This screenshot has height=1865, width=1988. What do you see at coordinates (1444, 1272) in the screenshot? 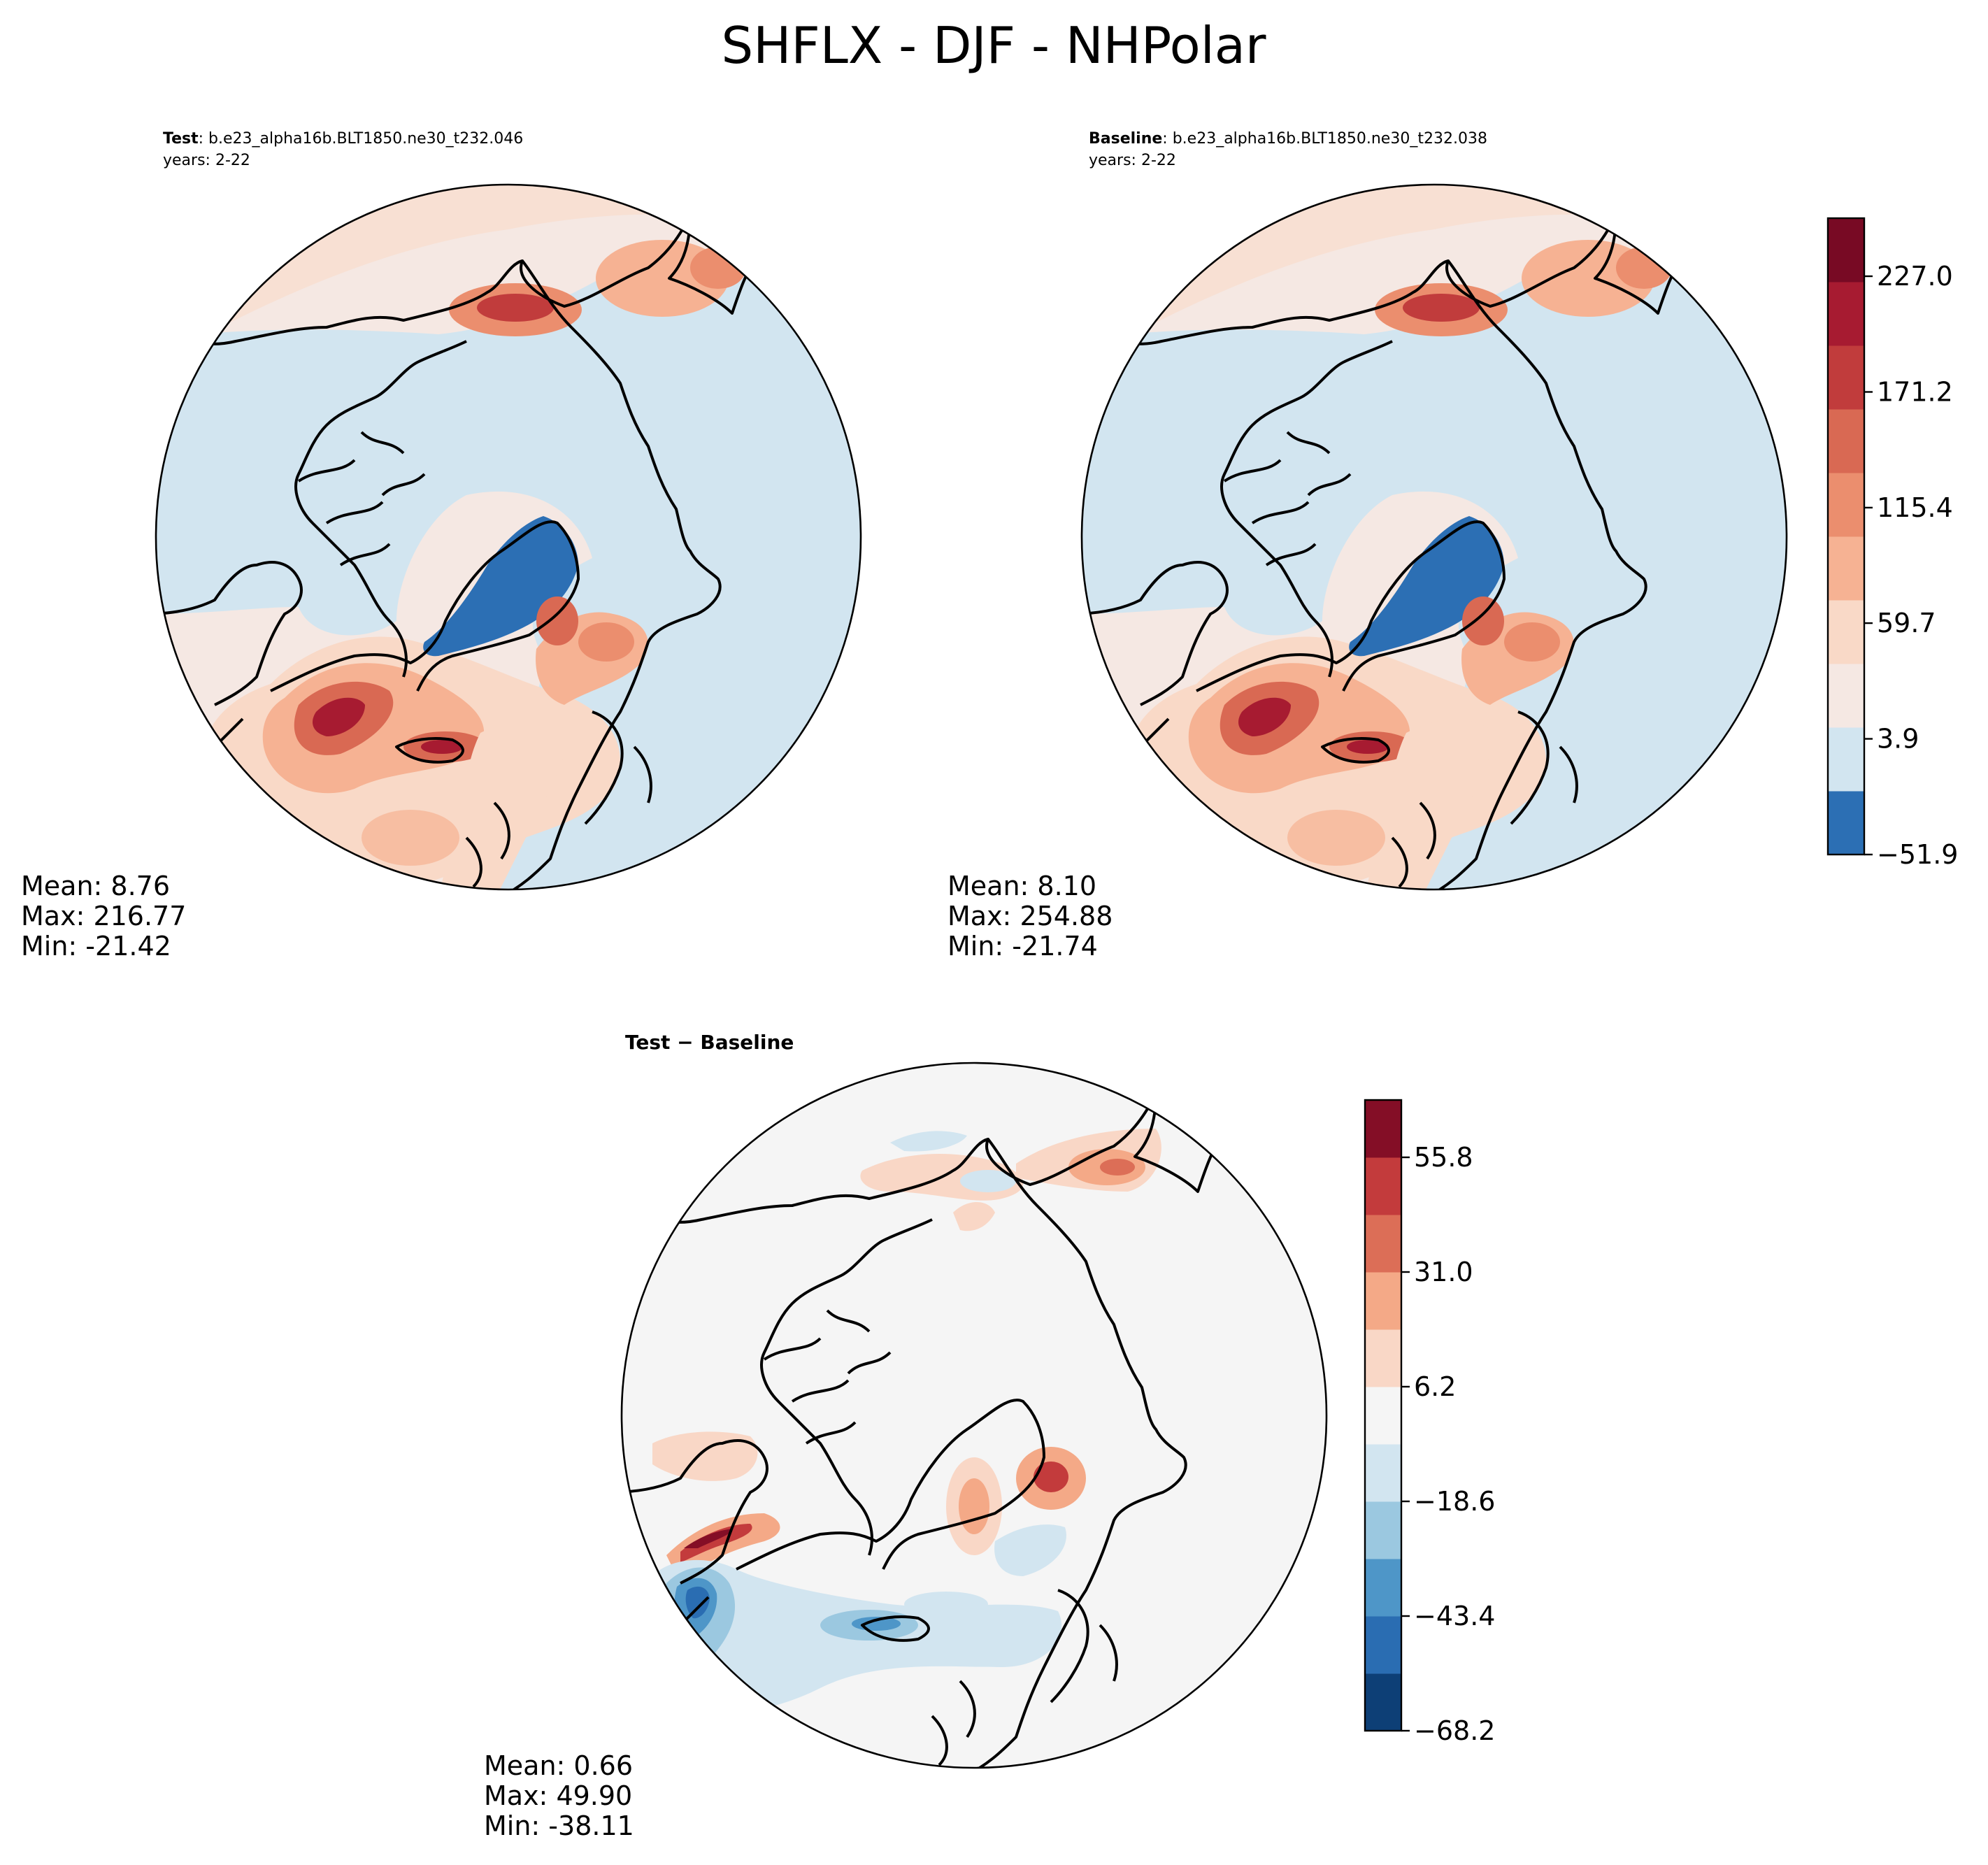
I see `diff-colorbar-tick-label: 31.0` at bounding box center [1444, 1272].